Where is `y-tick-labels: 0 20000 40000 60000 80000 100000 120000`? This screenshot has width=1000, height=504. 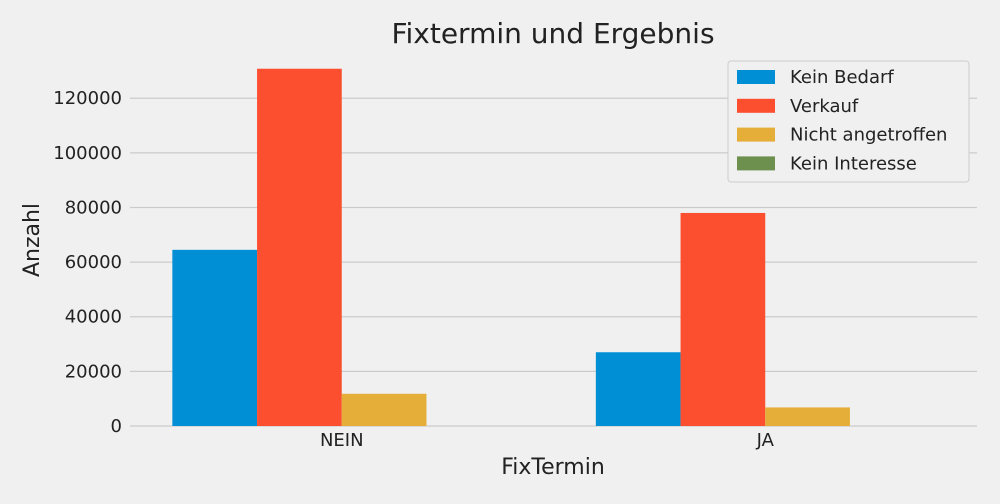 y-tick-labels: 0 20000 40000 60000 80000 100000 120000 is located at coordinates (87, 262).